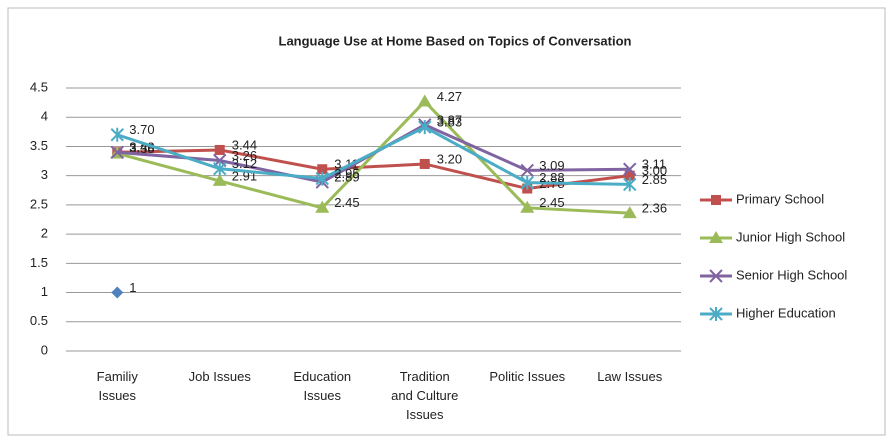  Describe the element at coordinates (44, 291) in the screenshot. I see `y-tick-label: 1` at that location.